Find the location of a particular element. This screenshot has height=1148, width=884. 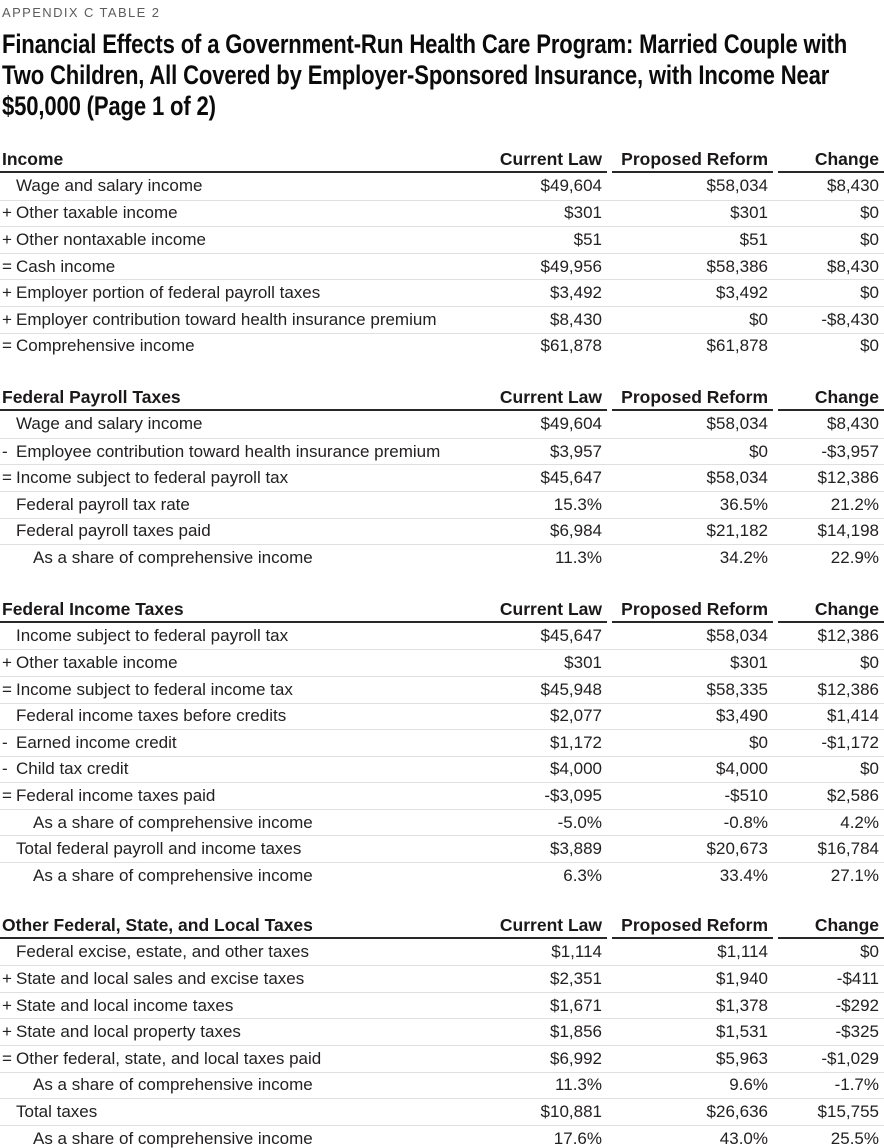

row-label: Income subject to federal payroll tax is located at coordinates (152, 478).